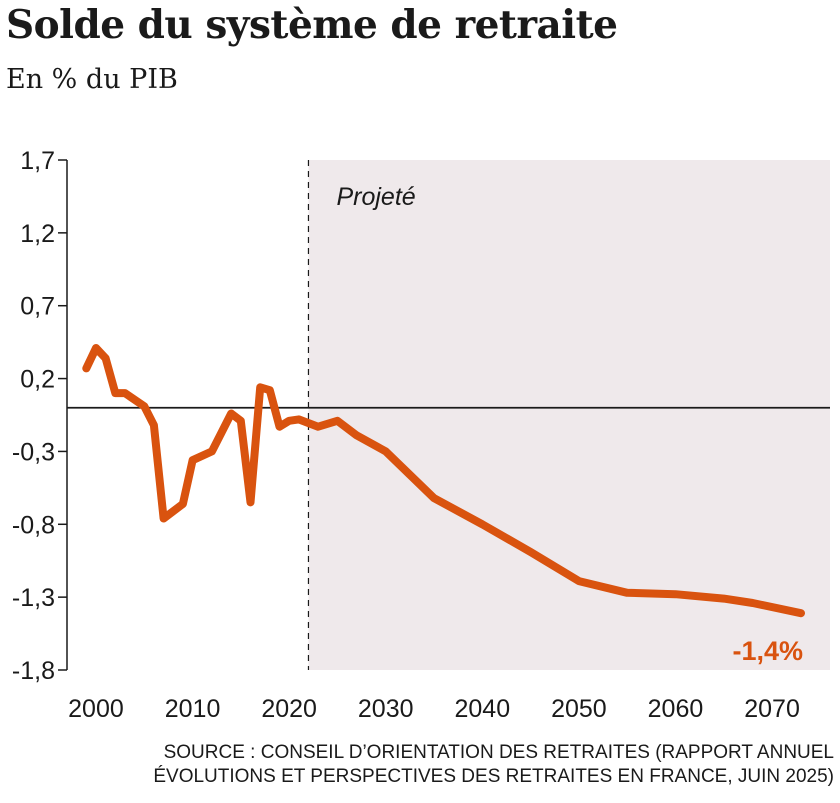  What do you see at coordinates (193, 709) in the screenshot?
I see `x-tick-label: 2010` at bounding box center [193, 709].